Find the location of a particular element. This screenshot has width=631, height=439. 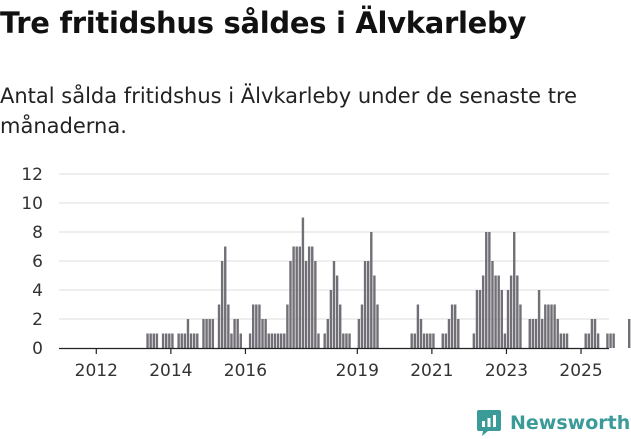

x-tick-label: 2014 is located at coordinates (170, 371).